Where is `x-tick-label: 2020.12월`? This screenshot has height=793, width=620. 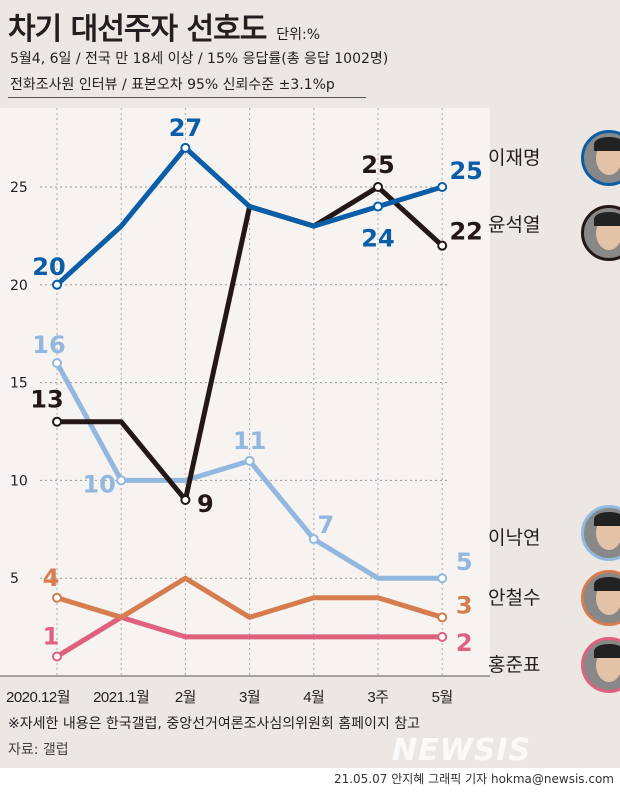
x-tick-label: 2020.12월 is located at coordinates (38, 697).